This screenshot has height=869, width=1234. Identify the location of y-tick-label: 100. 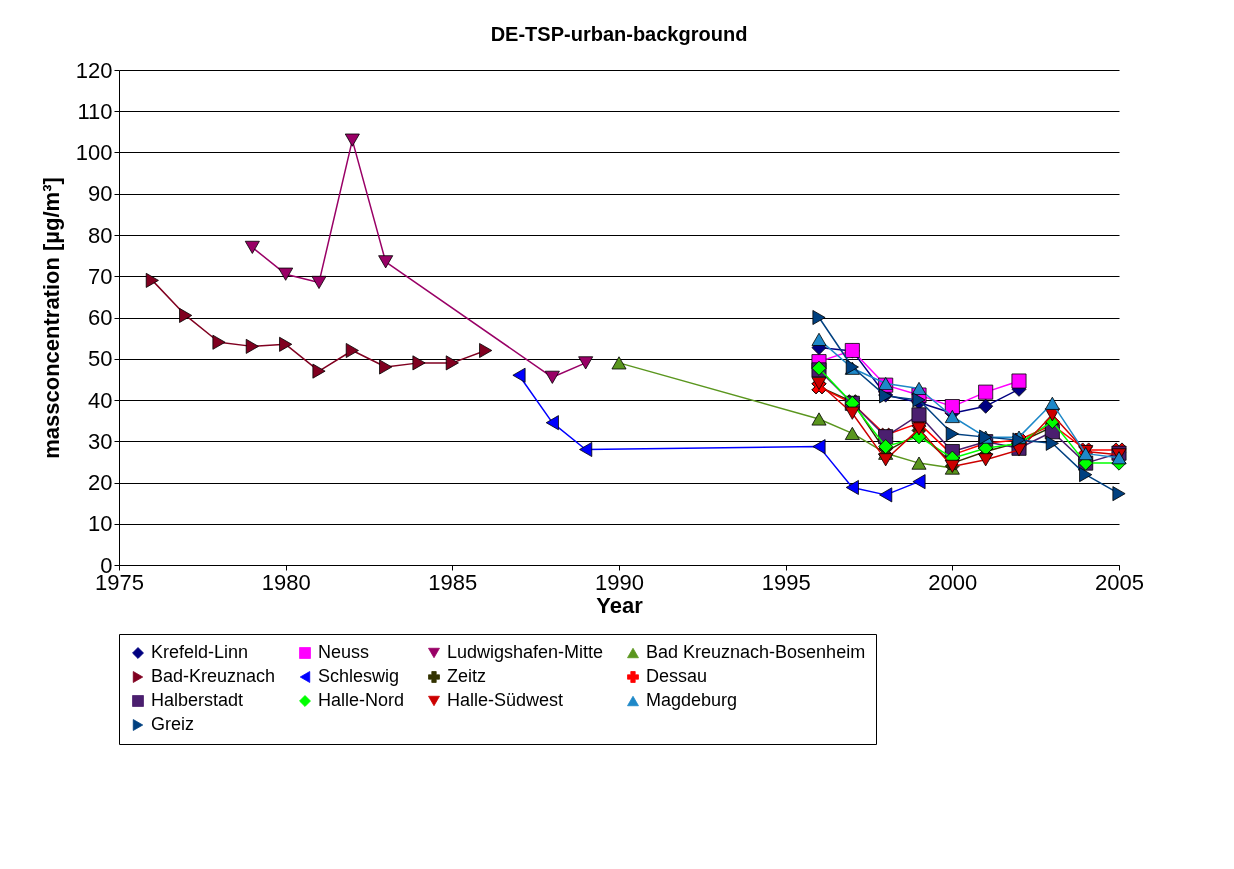
(94, 152).